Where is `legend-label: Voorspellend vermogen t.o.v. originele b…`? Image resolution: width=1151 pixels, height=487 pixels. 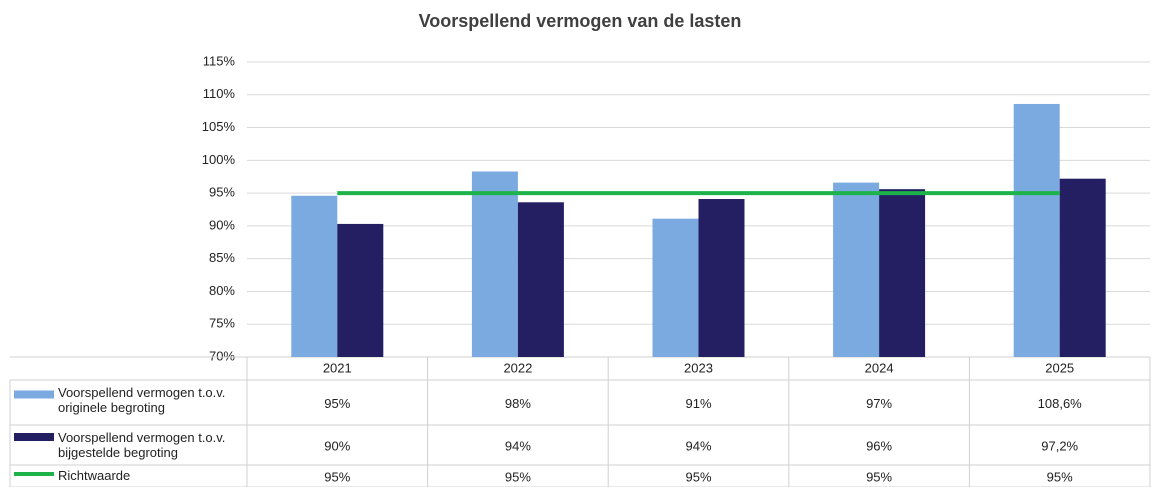 legend-label: Voorspellend vermogen t.o.v. originele b… is located at coordinates (142, 400).